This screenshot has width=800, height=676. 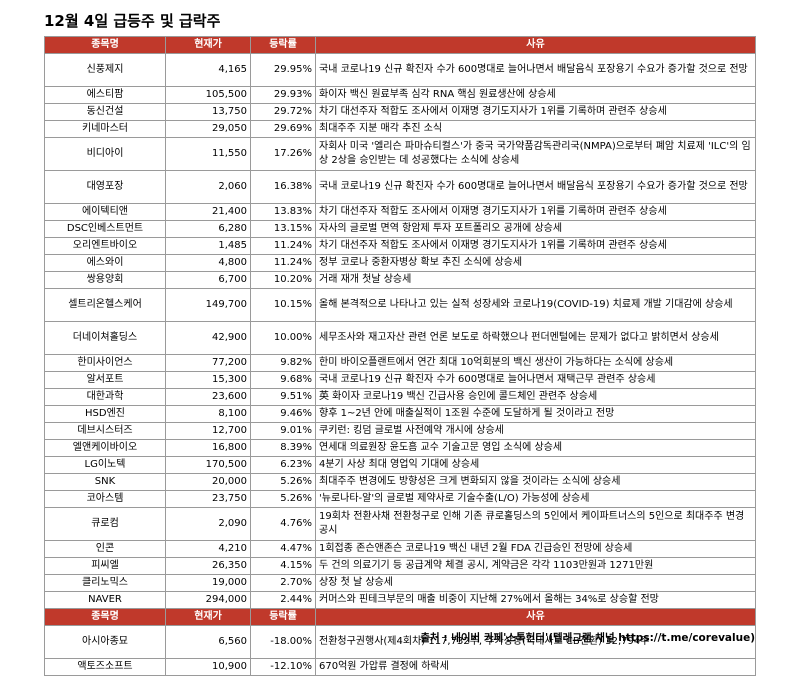 What do you see at coordinates (400, 617) in the screenshot?
I see `losers-header-row: 종목명 현재가 등락률 사유` at bounding box center [400, 617].